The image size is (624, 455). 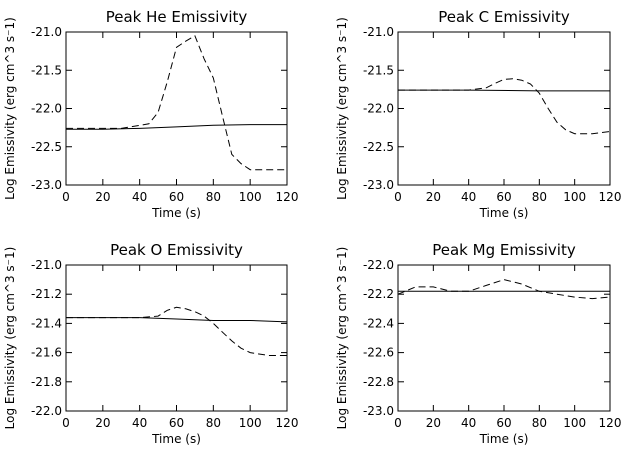 I want to click on y-tick-label: -21.6, so click(x=46, y=353).